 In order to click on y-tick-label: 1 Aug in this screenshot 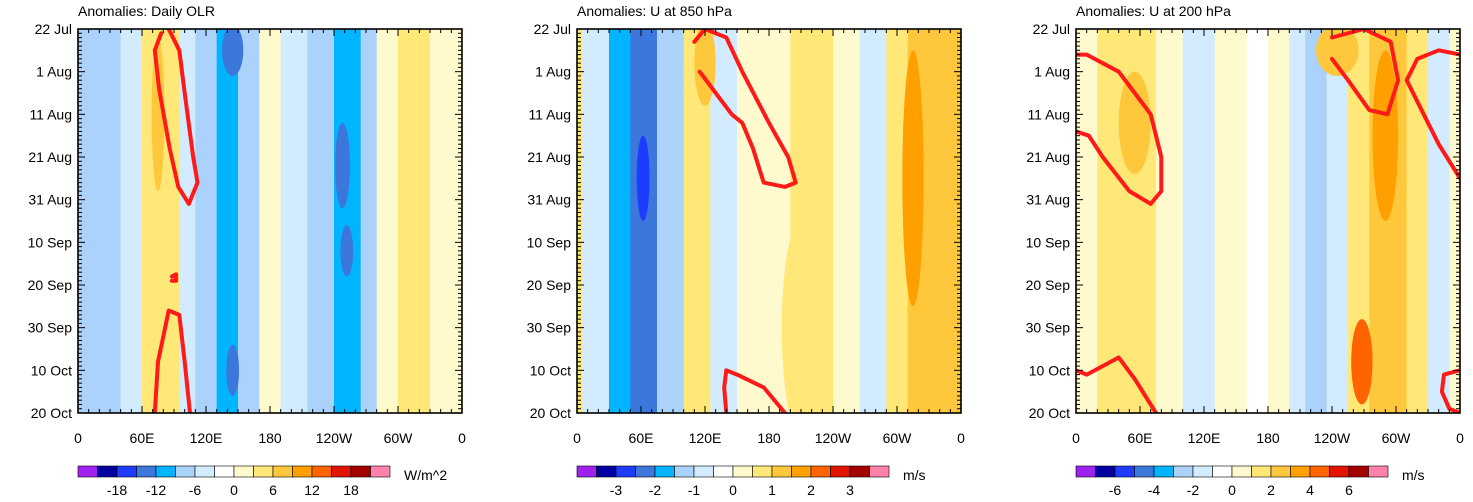, I will do `click(553, 72)`.